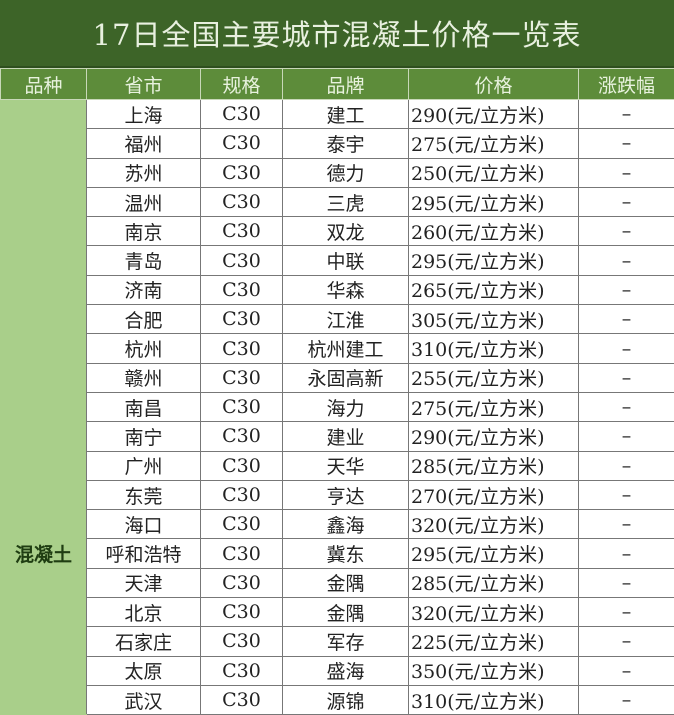 The width and height of the screenshot is (674, 715). I want to click on city-cell: 石家庄, so click(144, 641).